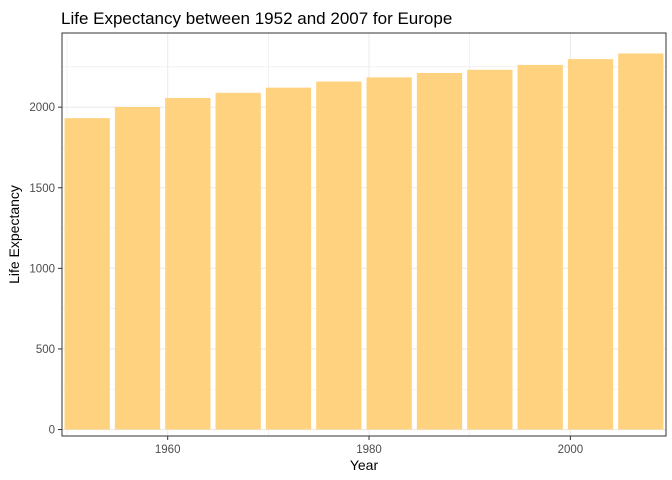 The width and height of the screenshot is (672, 480). Describe the element at coordinates (490, 249) in the screenshot. I see `bar-1992` at that location.